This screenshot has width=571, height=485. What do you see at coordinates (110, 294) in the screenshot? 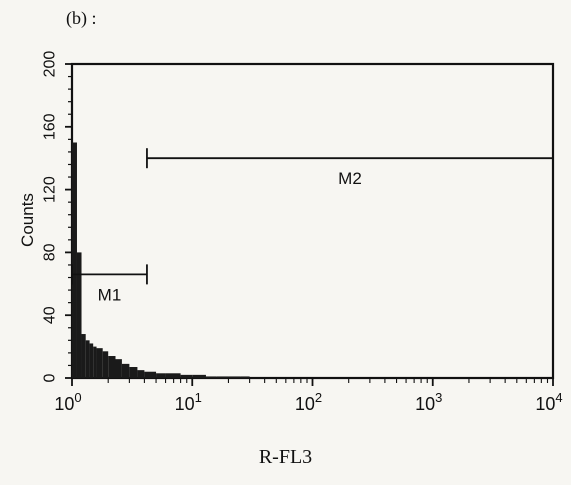
I see `marker-m1-label: M1` at bounding box center [110, 294].